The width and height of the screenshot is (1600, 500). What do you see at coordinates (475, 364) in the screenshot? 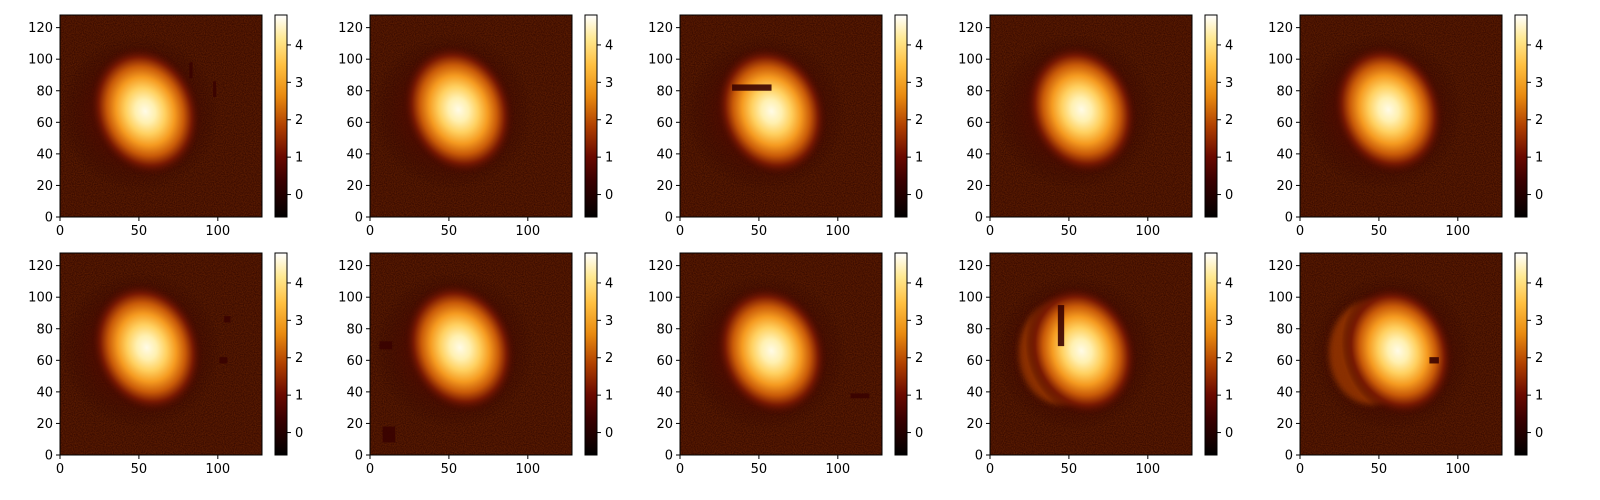
I see `panel-2-2: 0 50 100 0 20 40 60 80 100 120 0 1 2 3 4` at bounding box center [475, 364].